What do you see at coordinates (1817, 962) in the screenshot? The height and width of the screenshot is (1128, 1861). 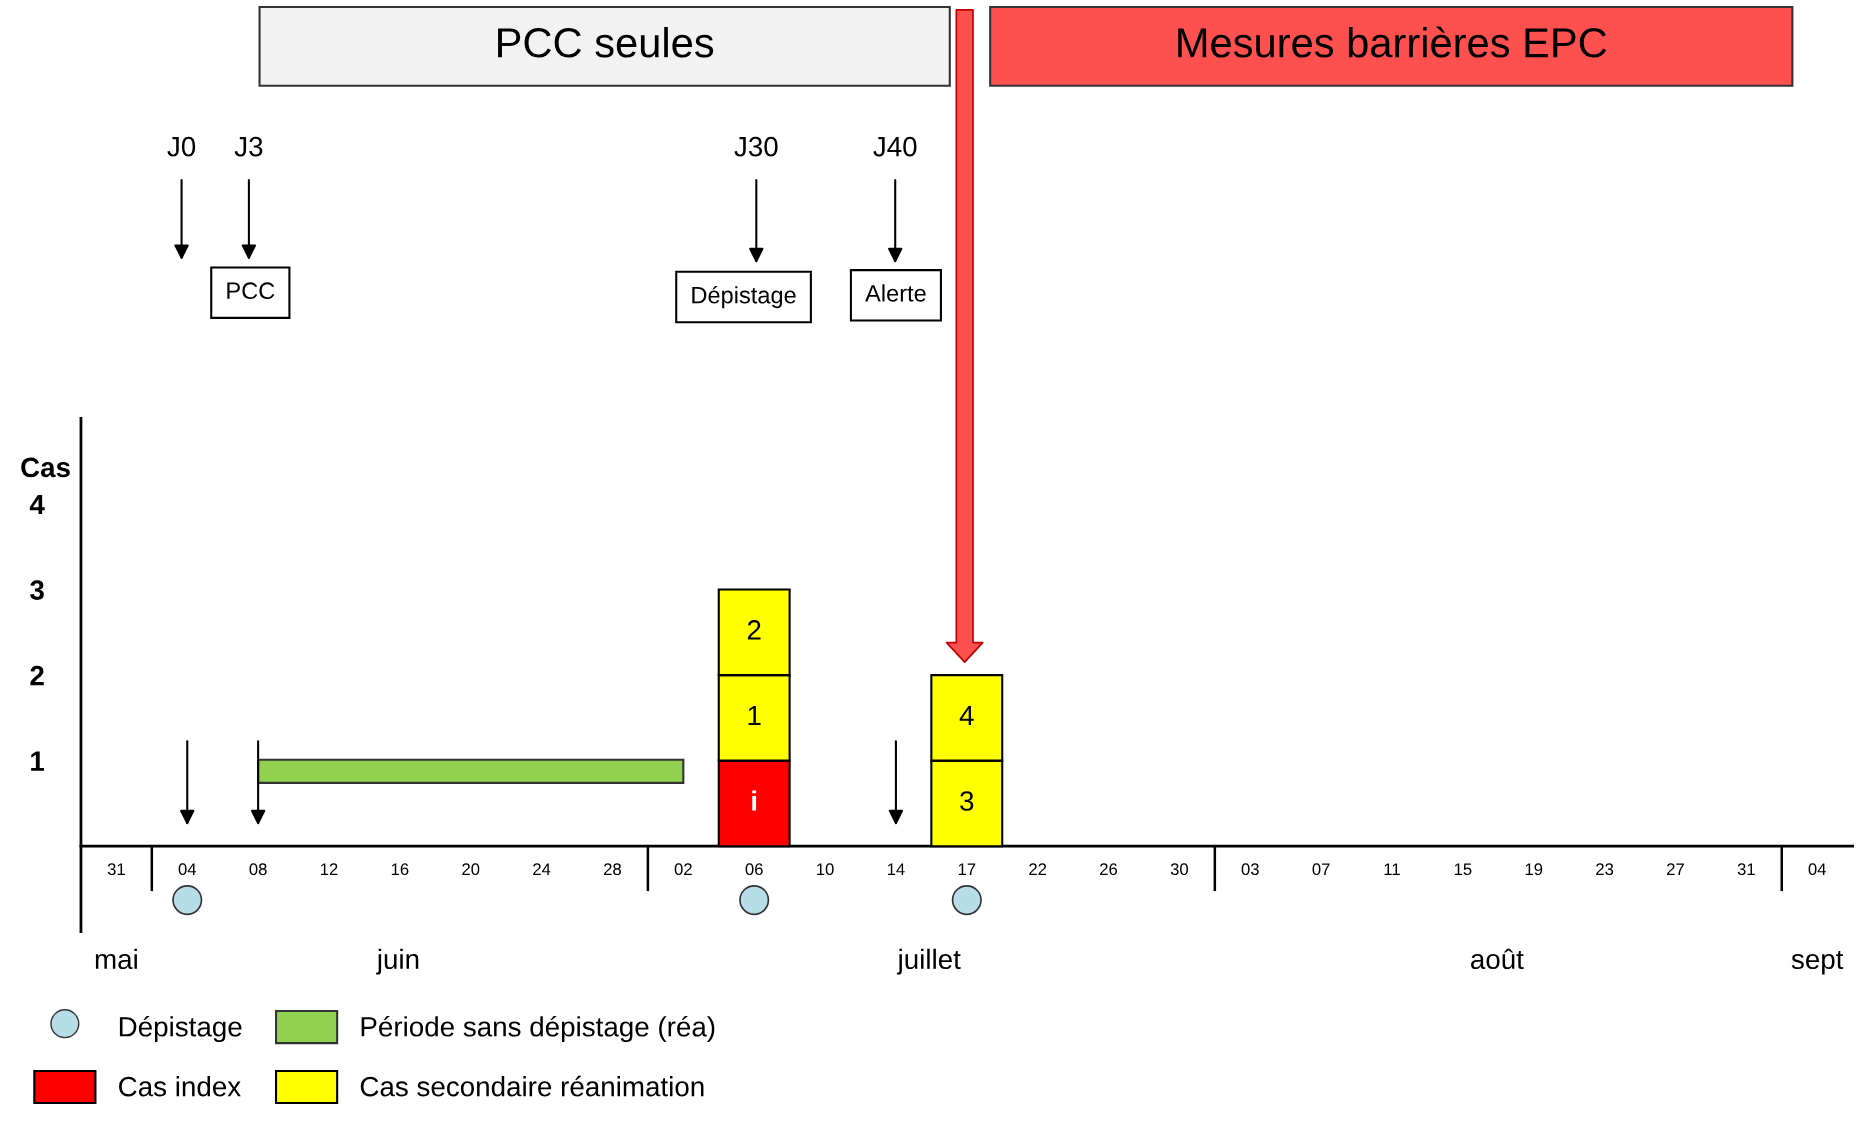 I see `text: sept` at bounding box center [1817, 962].